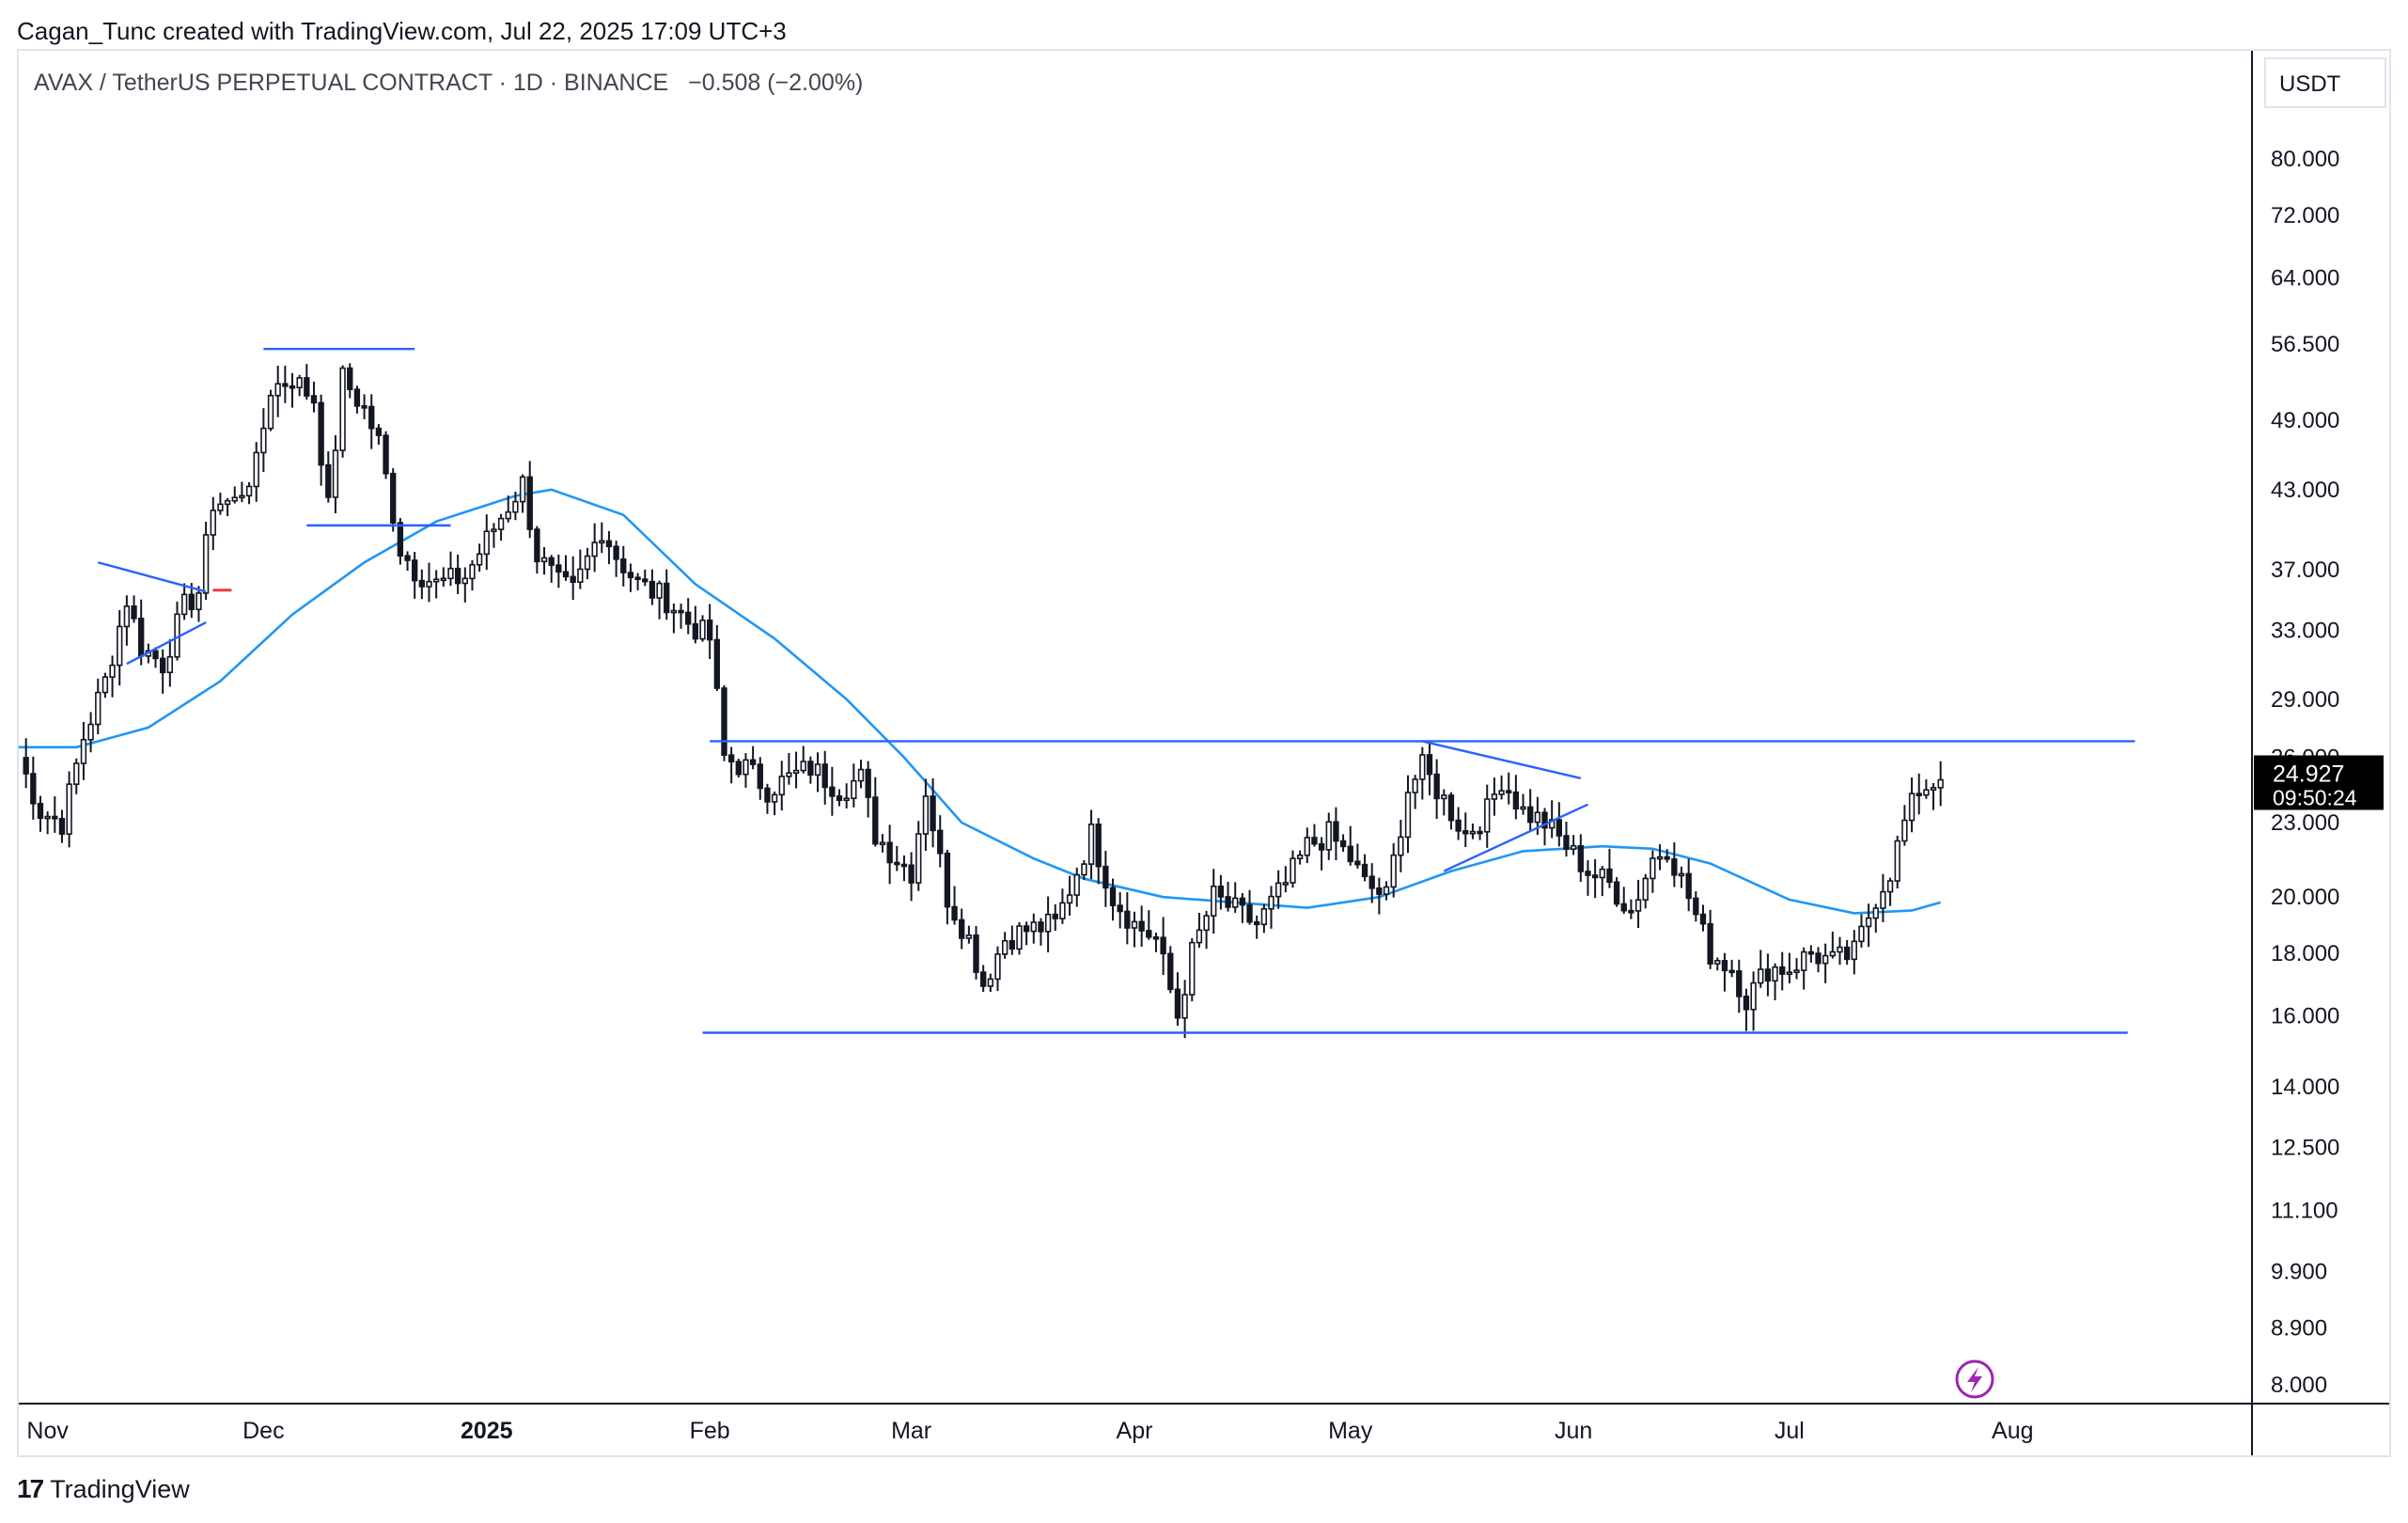  I want to click on last-price-badge, so click(2319, 782).